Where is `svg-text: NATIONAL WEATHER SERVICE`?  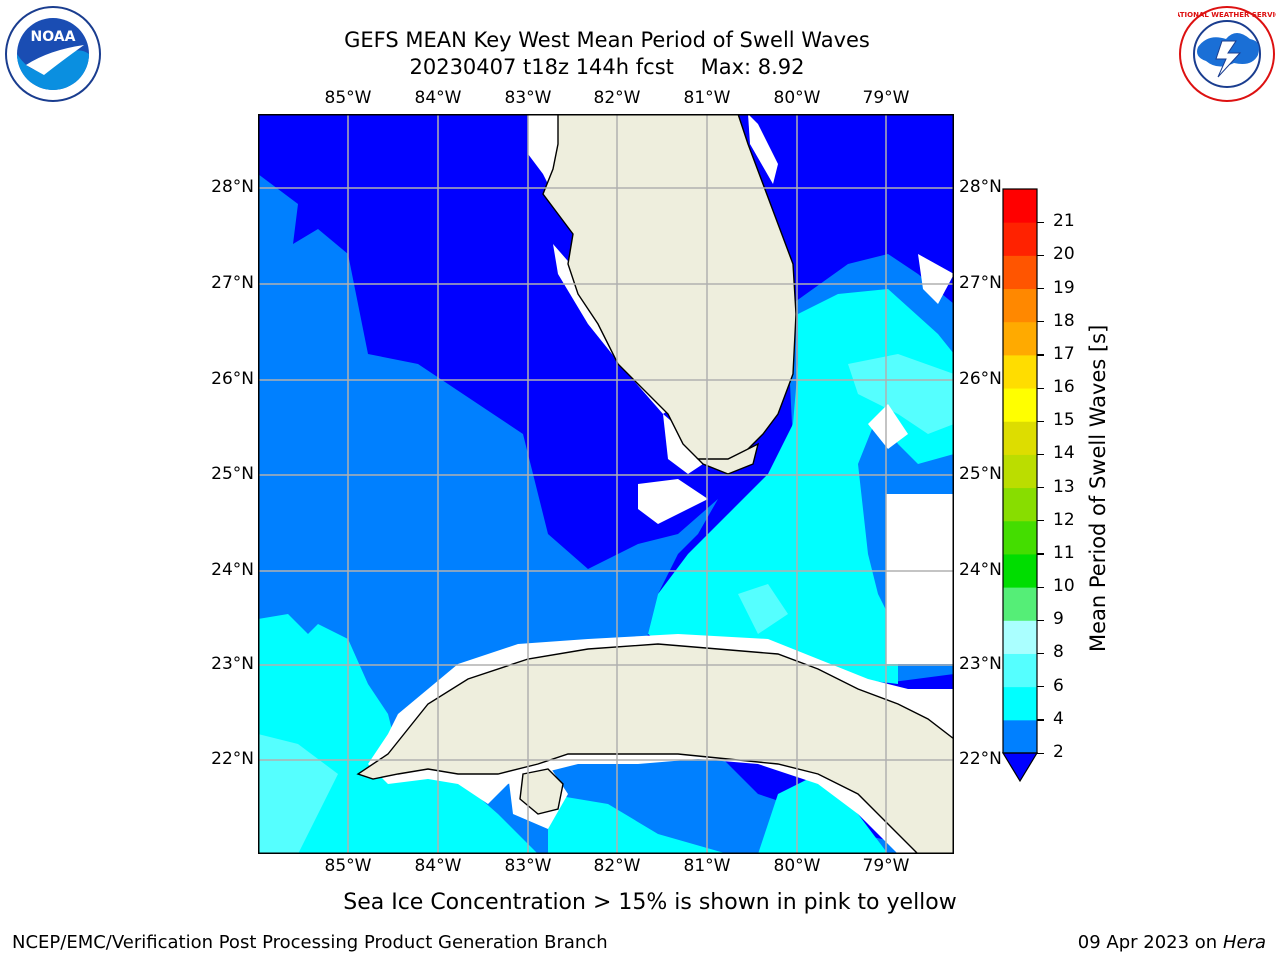
svg-text: NATIONAL WEATHER SERVICE is located at coordinates (1227, 15).